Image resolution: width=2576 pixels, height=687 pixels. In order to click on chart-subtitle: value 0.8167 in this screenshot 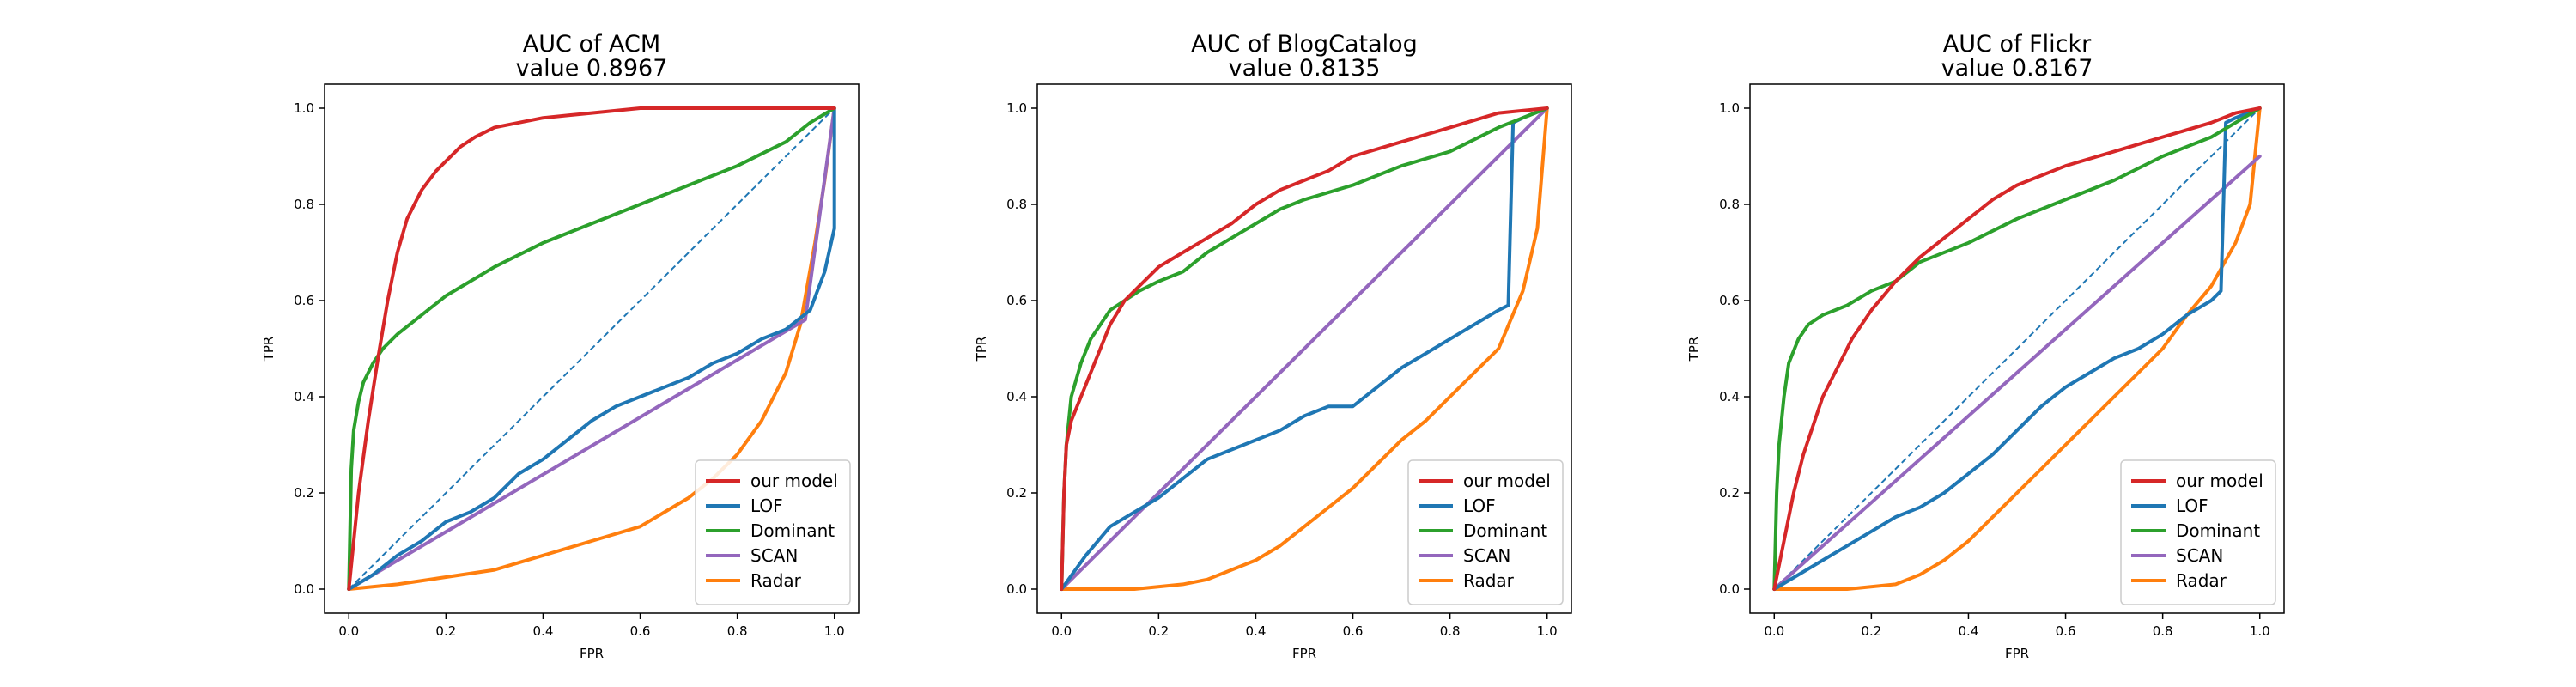, I will do `click(2017, 68)`.